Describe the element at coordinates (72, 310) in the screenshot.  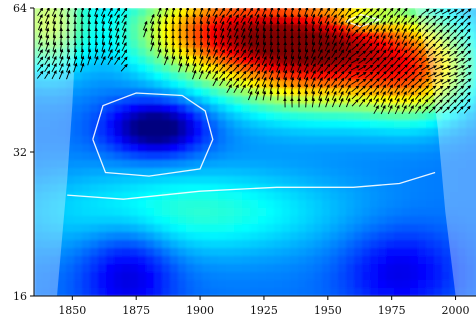
I see `x-tick-label: 1850` at that location.